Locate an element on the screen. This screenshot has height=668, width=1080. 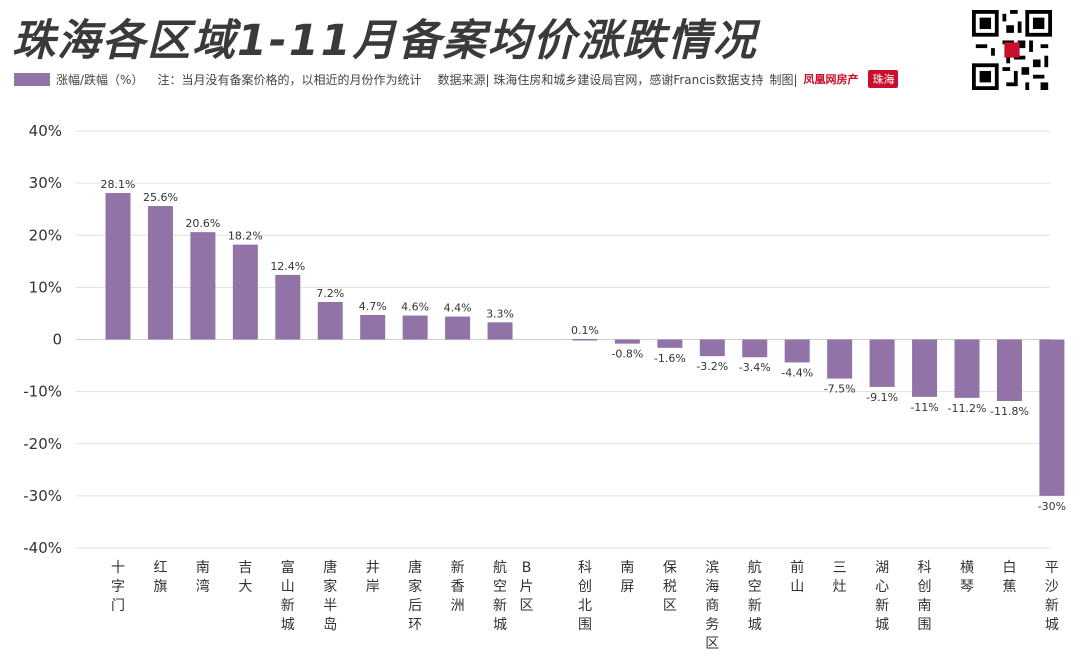
category-label: 前 is located at coordinates (797, 567).